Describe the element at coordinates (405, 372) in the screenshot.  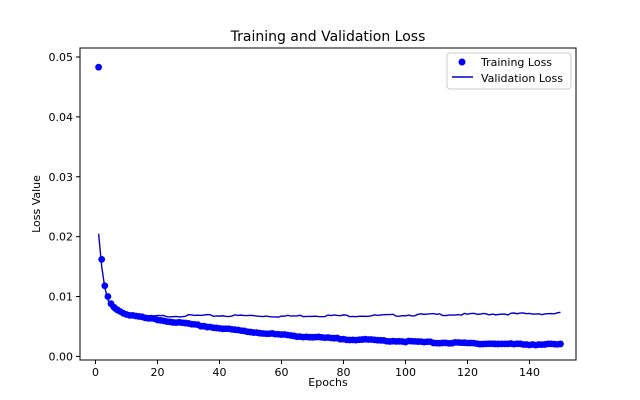
I see `x-tick-label: 100` at that location.